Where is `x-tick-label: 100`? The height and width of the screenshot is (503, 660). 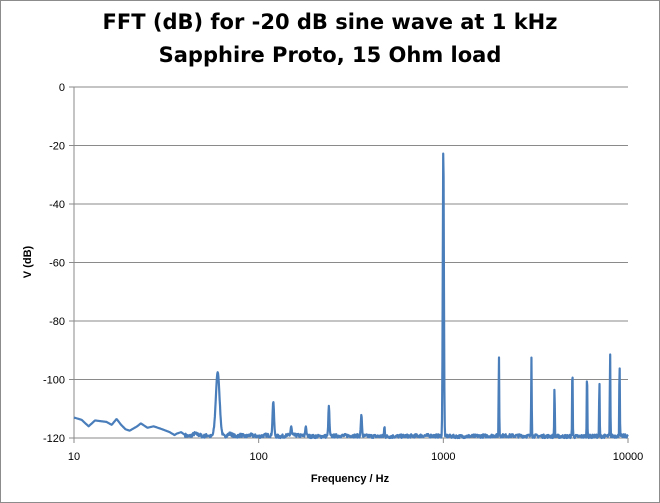
x-tick-label: 100 is located at coordinates (258, 457).